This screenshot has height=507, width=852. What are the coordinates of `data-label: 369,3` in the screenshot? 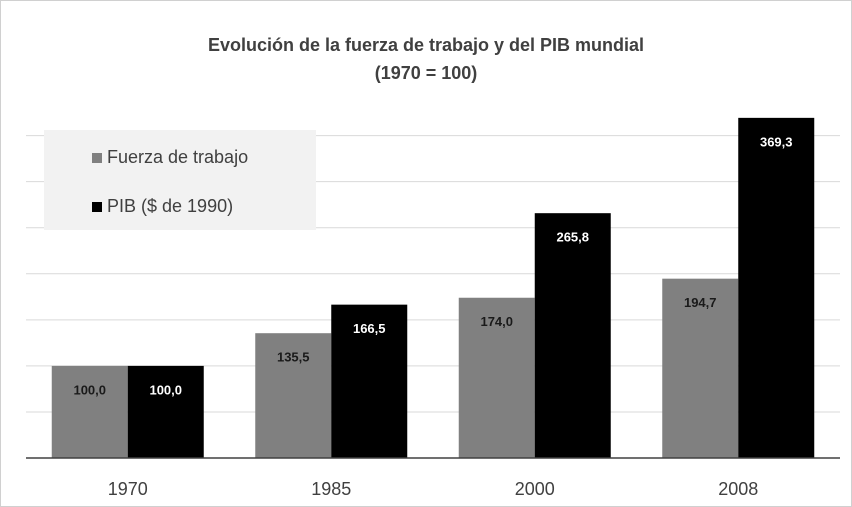 It's located at (776, 141).